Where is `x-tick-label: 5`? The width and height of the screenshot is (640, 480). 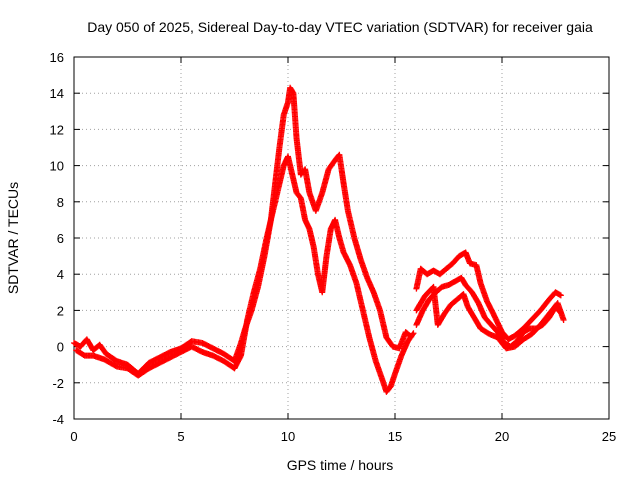
x-tick-label: 5 is located at coordinates (180, 436).